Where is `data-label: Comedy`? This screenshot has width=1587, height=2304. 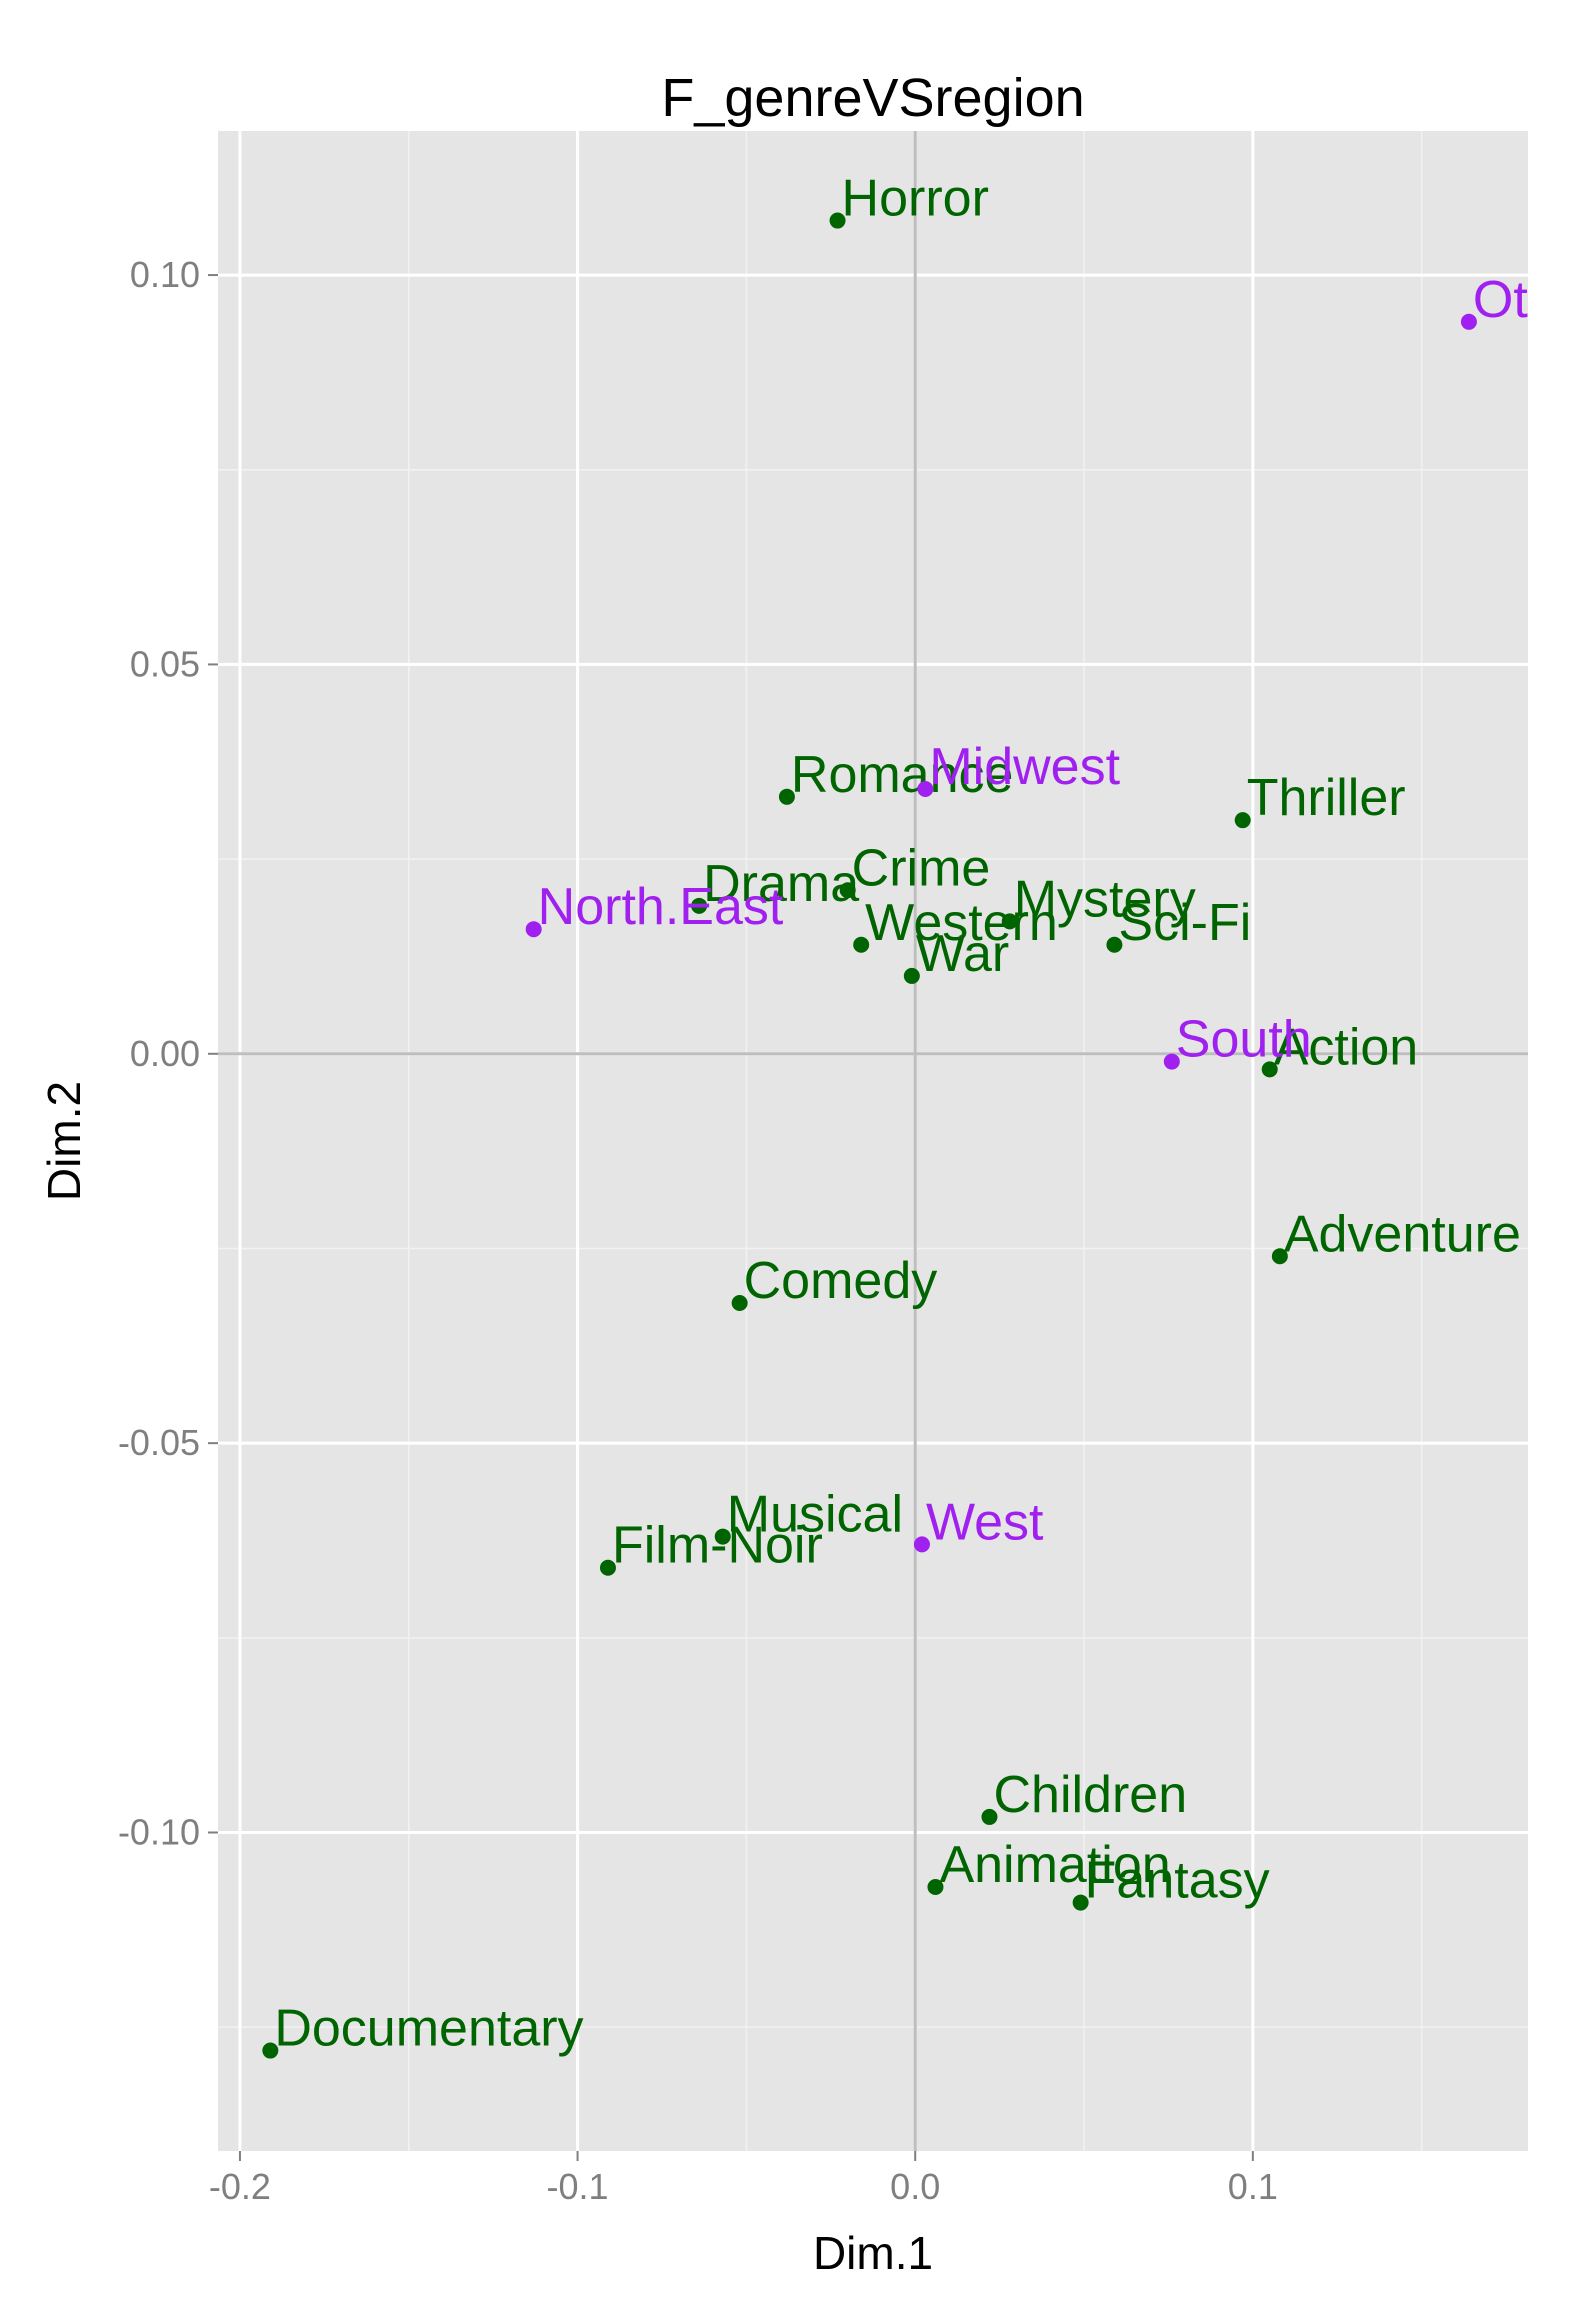 data-label: Comedy is located at coordinates (841, 1281).